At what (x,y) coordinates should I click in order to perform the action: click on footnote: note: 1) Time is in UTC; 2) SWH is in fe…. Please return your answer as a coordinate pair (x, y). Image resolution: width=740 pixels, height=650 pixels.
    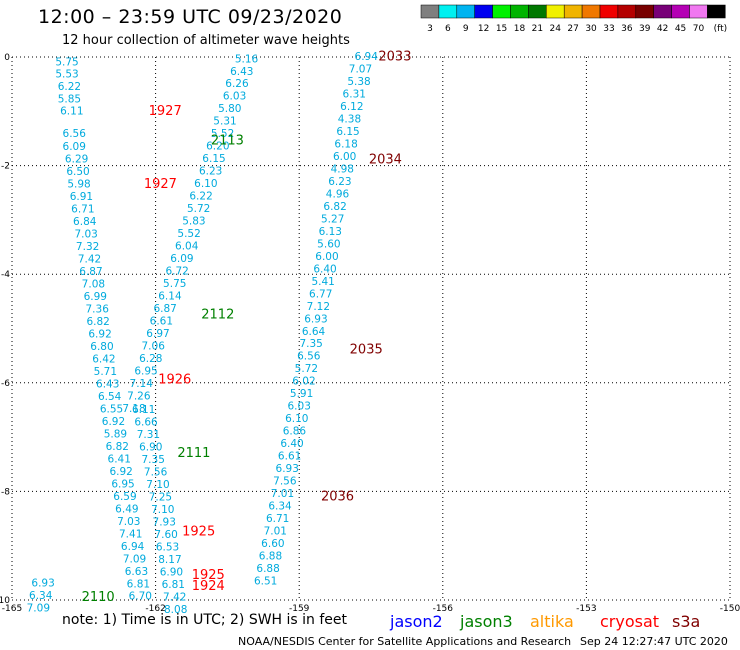
    Looking at the image, I should click on (205, 620).